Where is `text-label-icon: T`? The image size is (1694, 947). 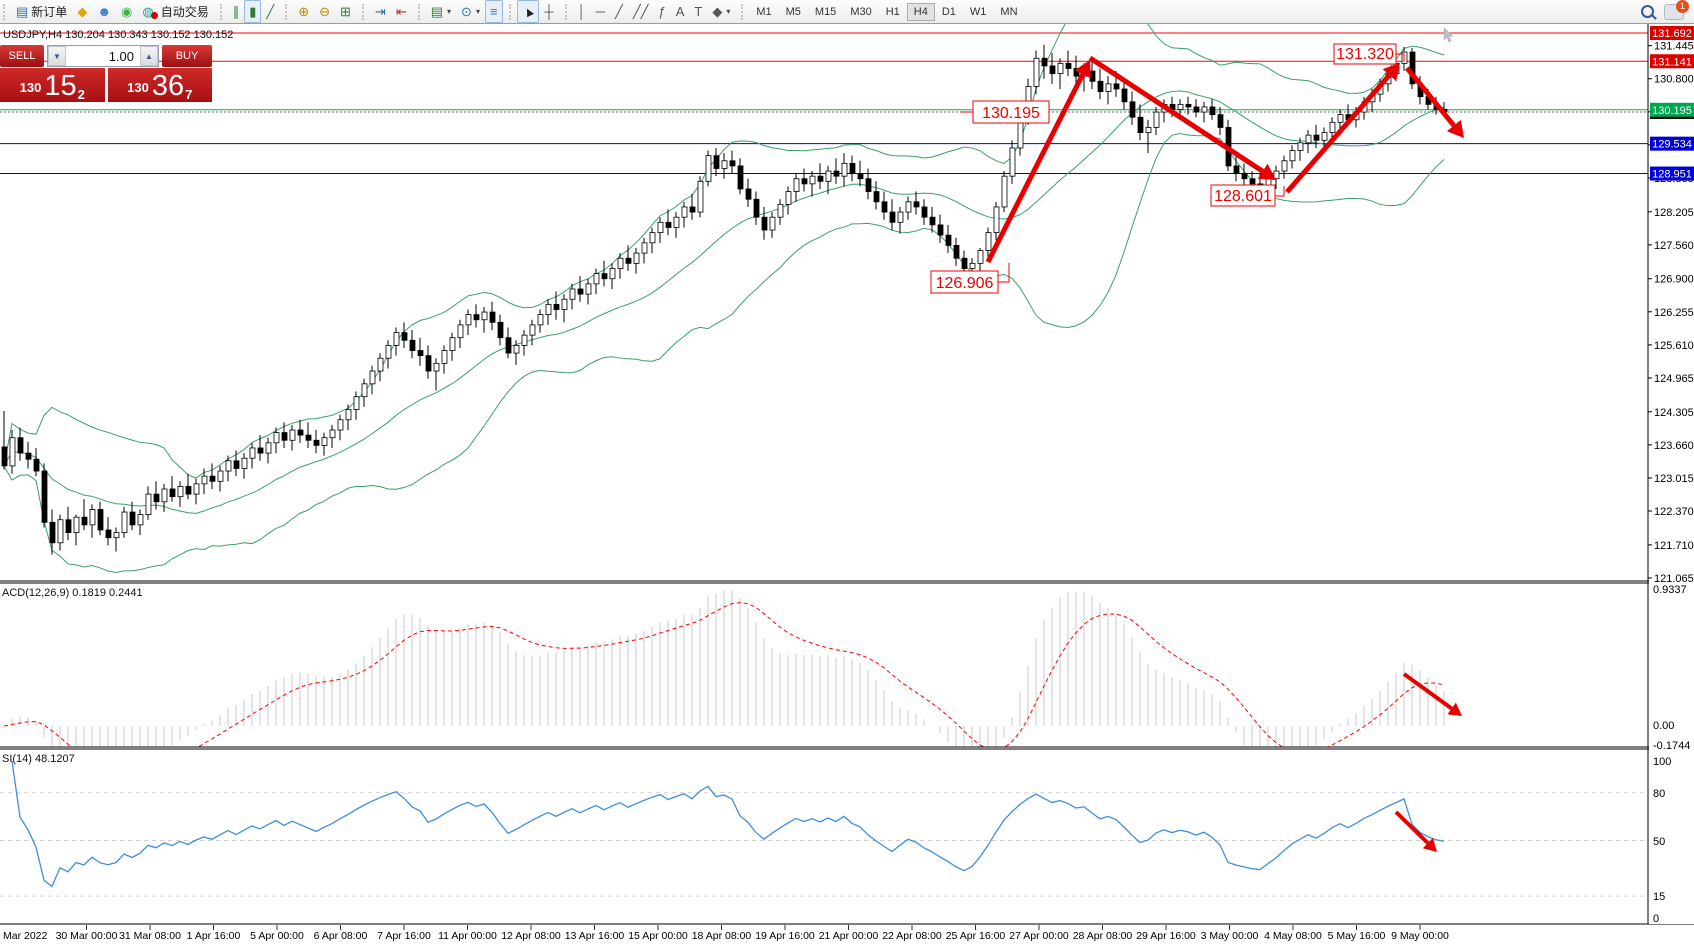
text-label-icon: T is located at coordinates (698, 11).